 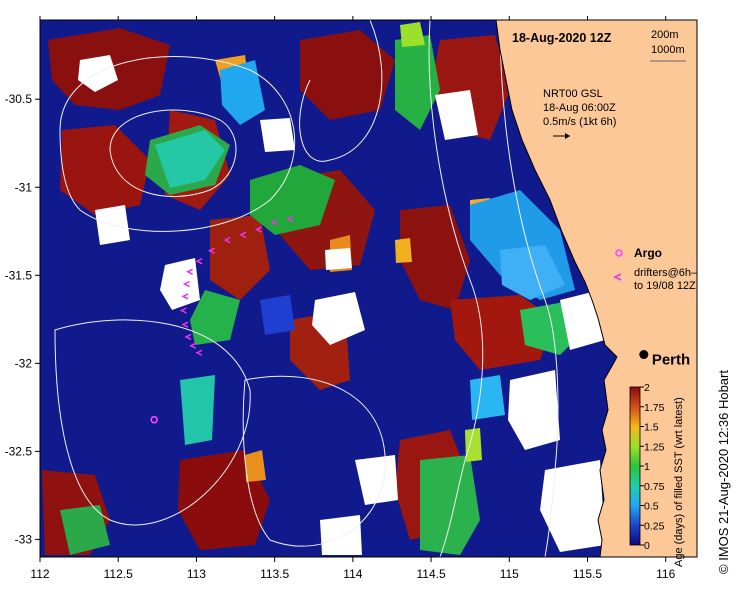 I want to click on x-tick-label: 113.5, so click(x=274, y=574).